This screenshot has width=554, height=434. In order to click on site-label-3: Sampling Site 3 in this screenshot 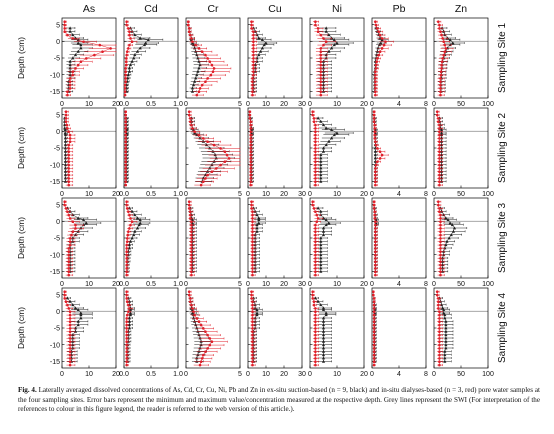, I will do `click(502, 238)`.